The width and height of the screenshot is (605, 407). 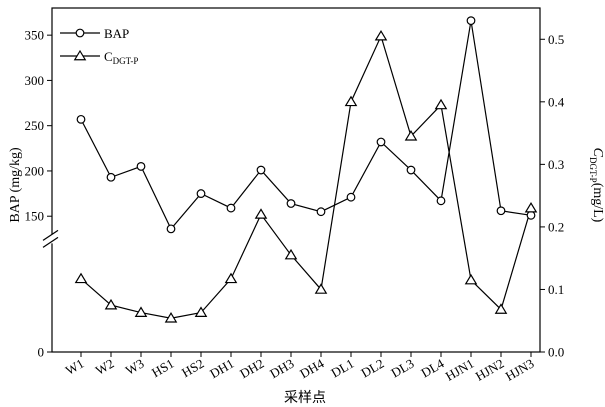 What do you see at coordinates (80, 55) in the screenshot?
I see `legend-cdgt-marker` at bounding box center [80, 55].